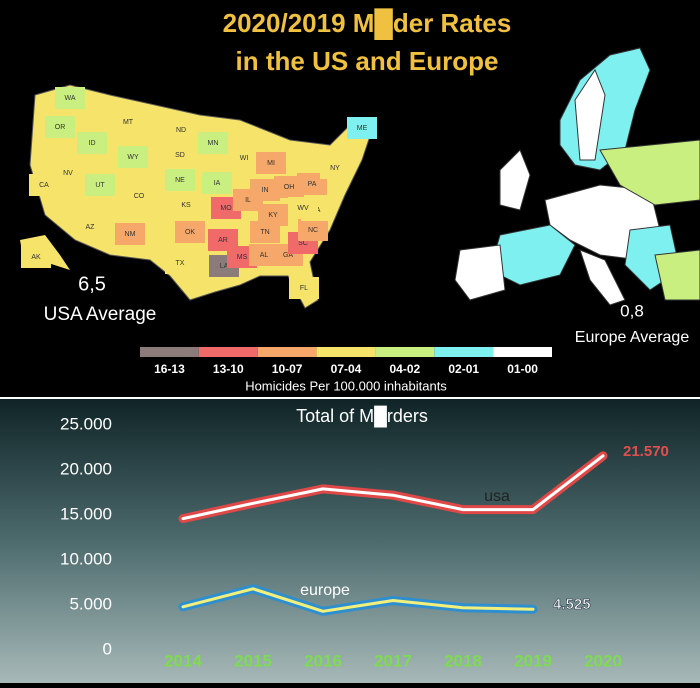  What do you see at coordinates (68, 173) in the screenshot?
I see `state-label: NV` at bounding box center [68, 173].